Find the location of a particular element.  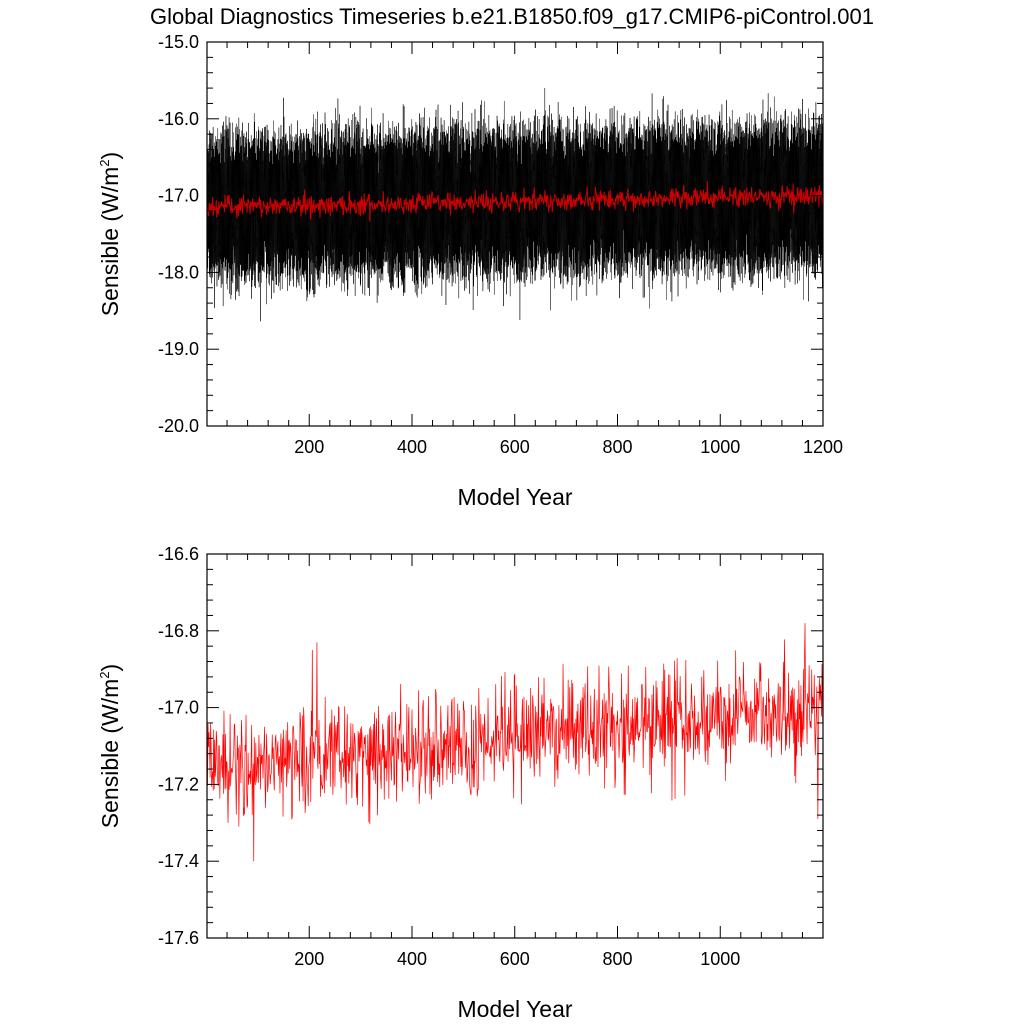

y-tick-label: -16.8 is located at coordinates (178, 631).